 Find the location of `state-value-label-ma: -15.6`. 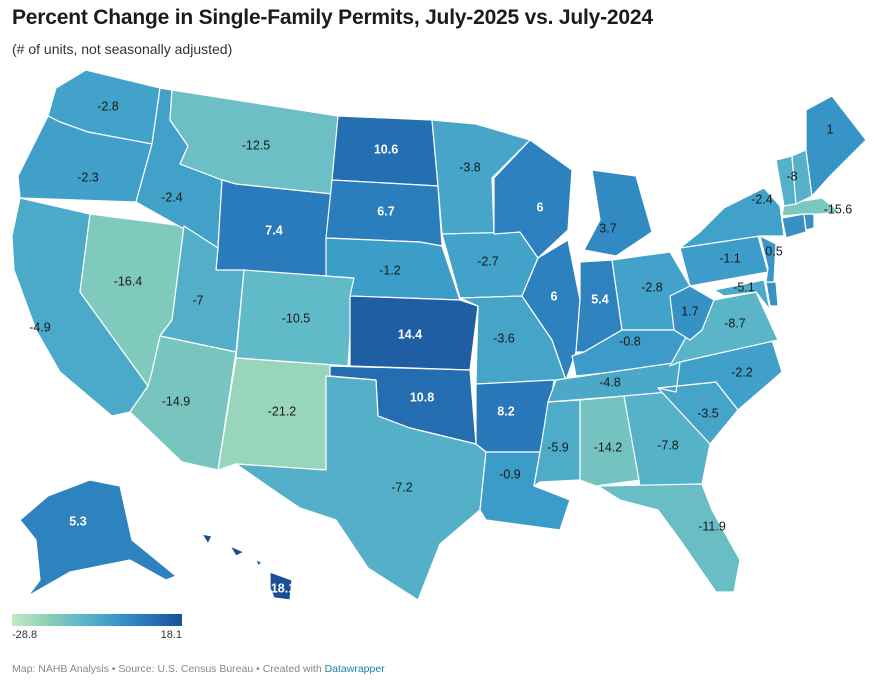

state-value-label-ma: -15.6 is located at coordinates (838, 209).